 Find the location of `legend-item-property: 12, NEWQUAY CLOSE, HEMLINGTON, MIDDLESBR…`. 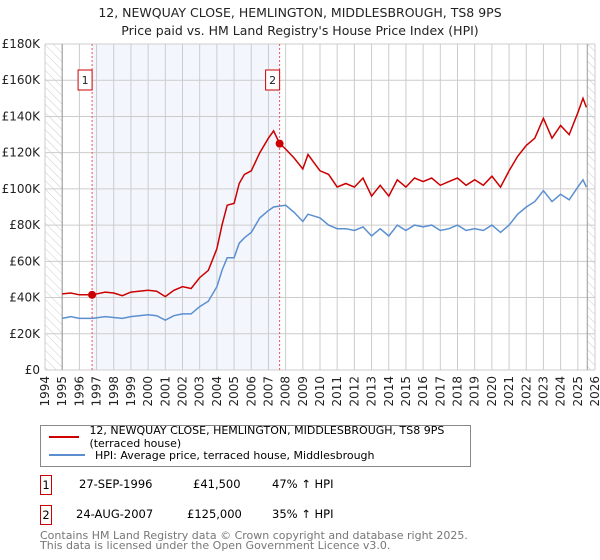

legend-item-property: 12, NEWQUAY CLOSE, HEMLINGTON, MIDDLESBR… is located at coordinates (259, 437).